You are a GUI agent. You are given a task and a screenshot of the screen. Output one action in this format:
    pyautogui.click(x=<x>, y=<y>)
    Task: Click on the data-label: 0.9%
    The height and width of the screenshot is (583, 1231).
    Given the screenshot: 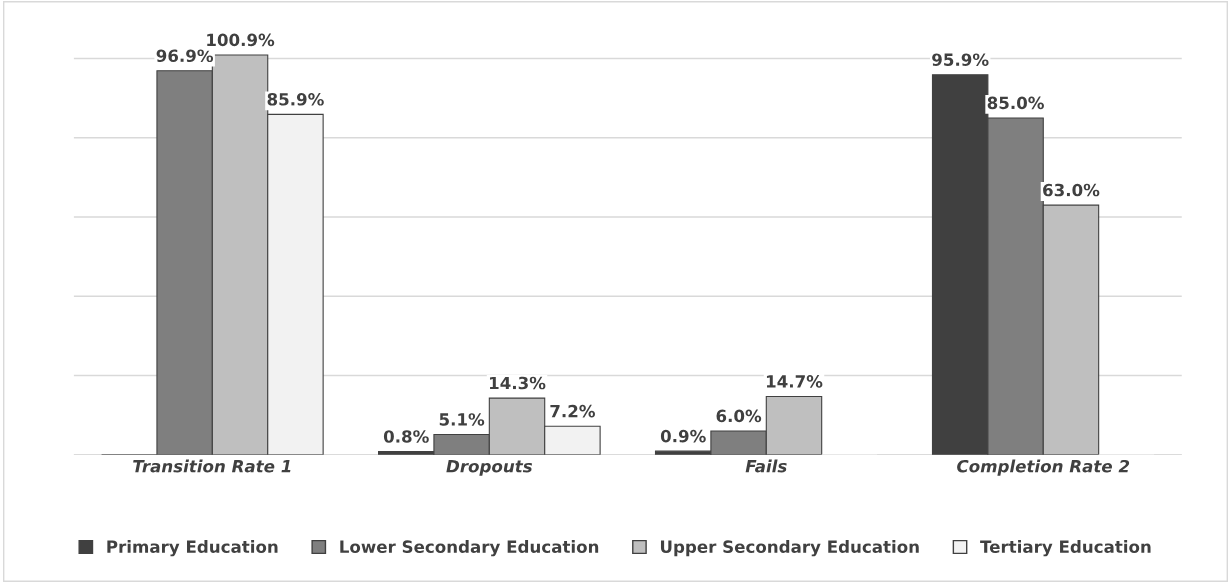 What is the action you would take?
    pyautogui.click(x=683, y=436)
    